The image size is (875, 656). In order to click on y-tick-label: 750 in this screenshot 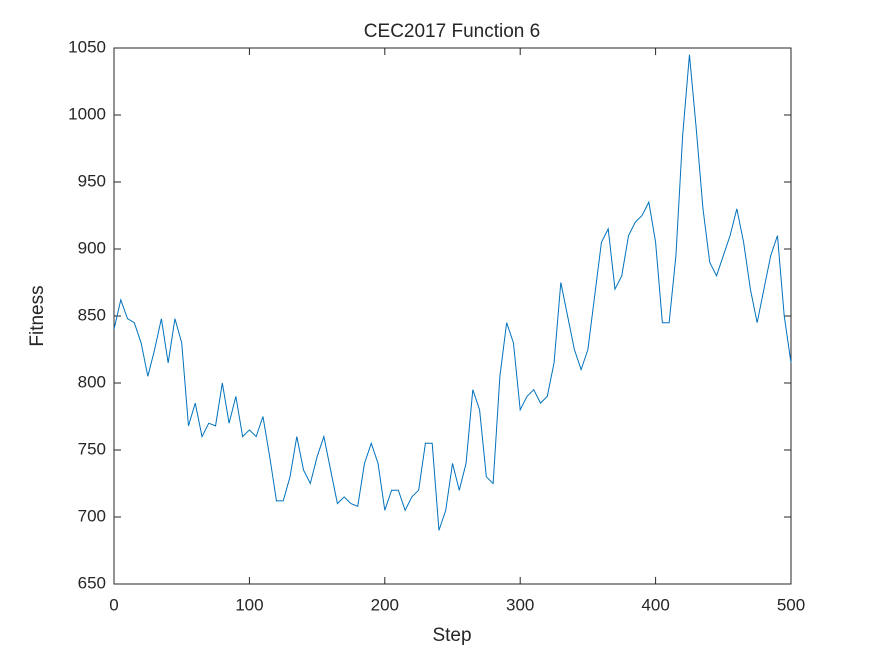, I will do `click(92, 448)`.